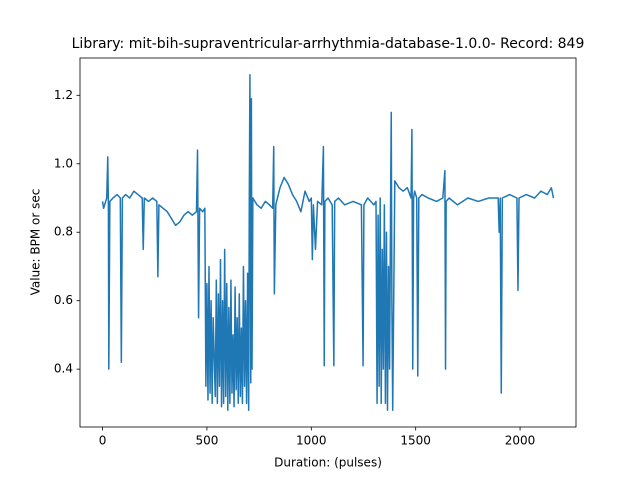 This screenshot has height=480, width=640. Describe the element at coordinates (103, 441) in the screenshot. I see `x-tick-label: 0` at that location.